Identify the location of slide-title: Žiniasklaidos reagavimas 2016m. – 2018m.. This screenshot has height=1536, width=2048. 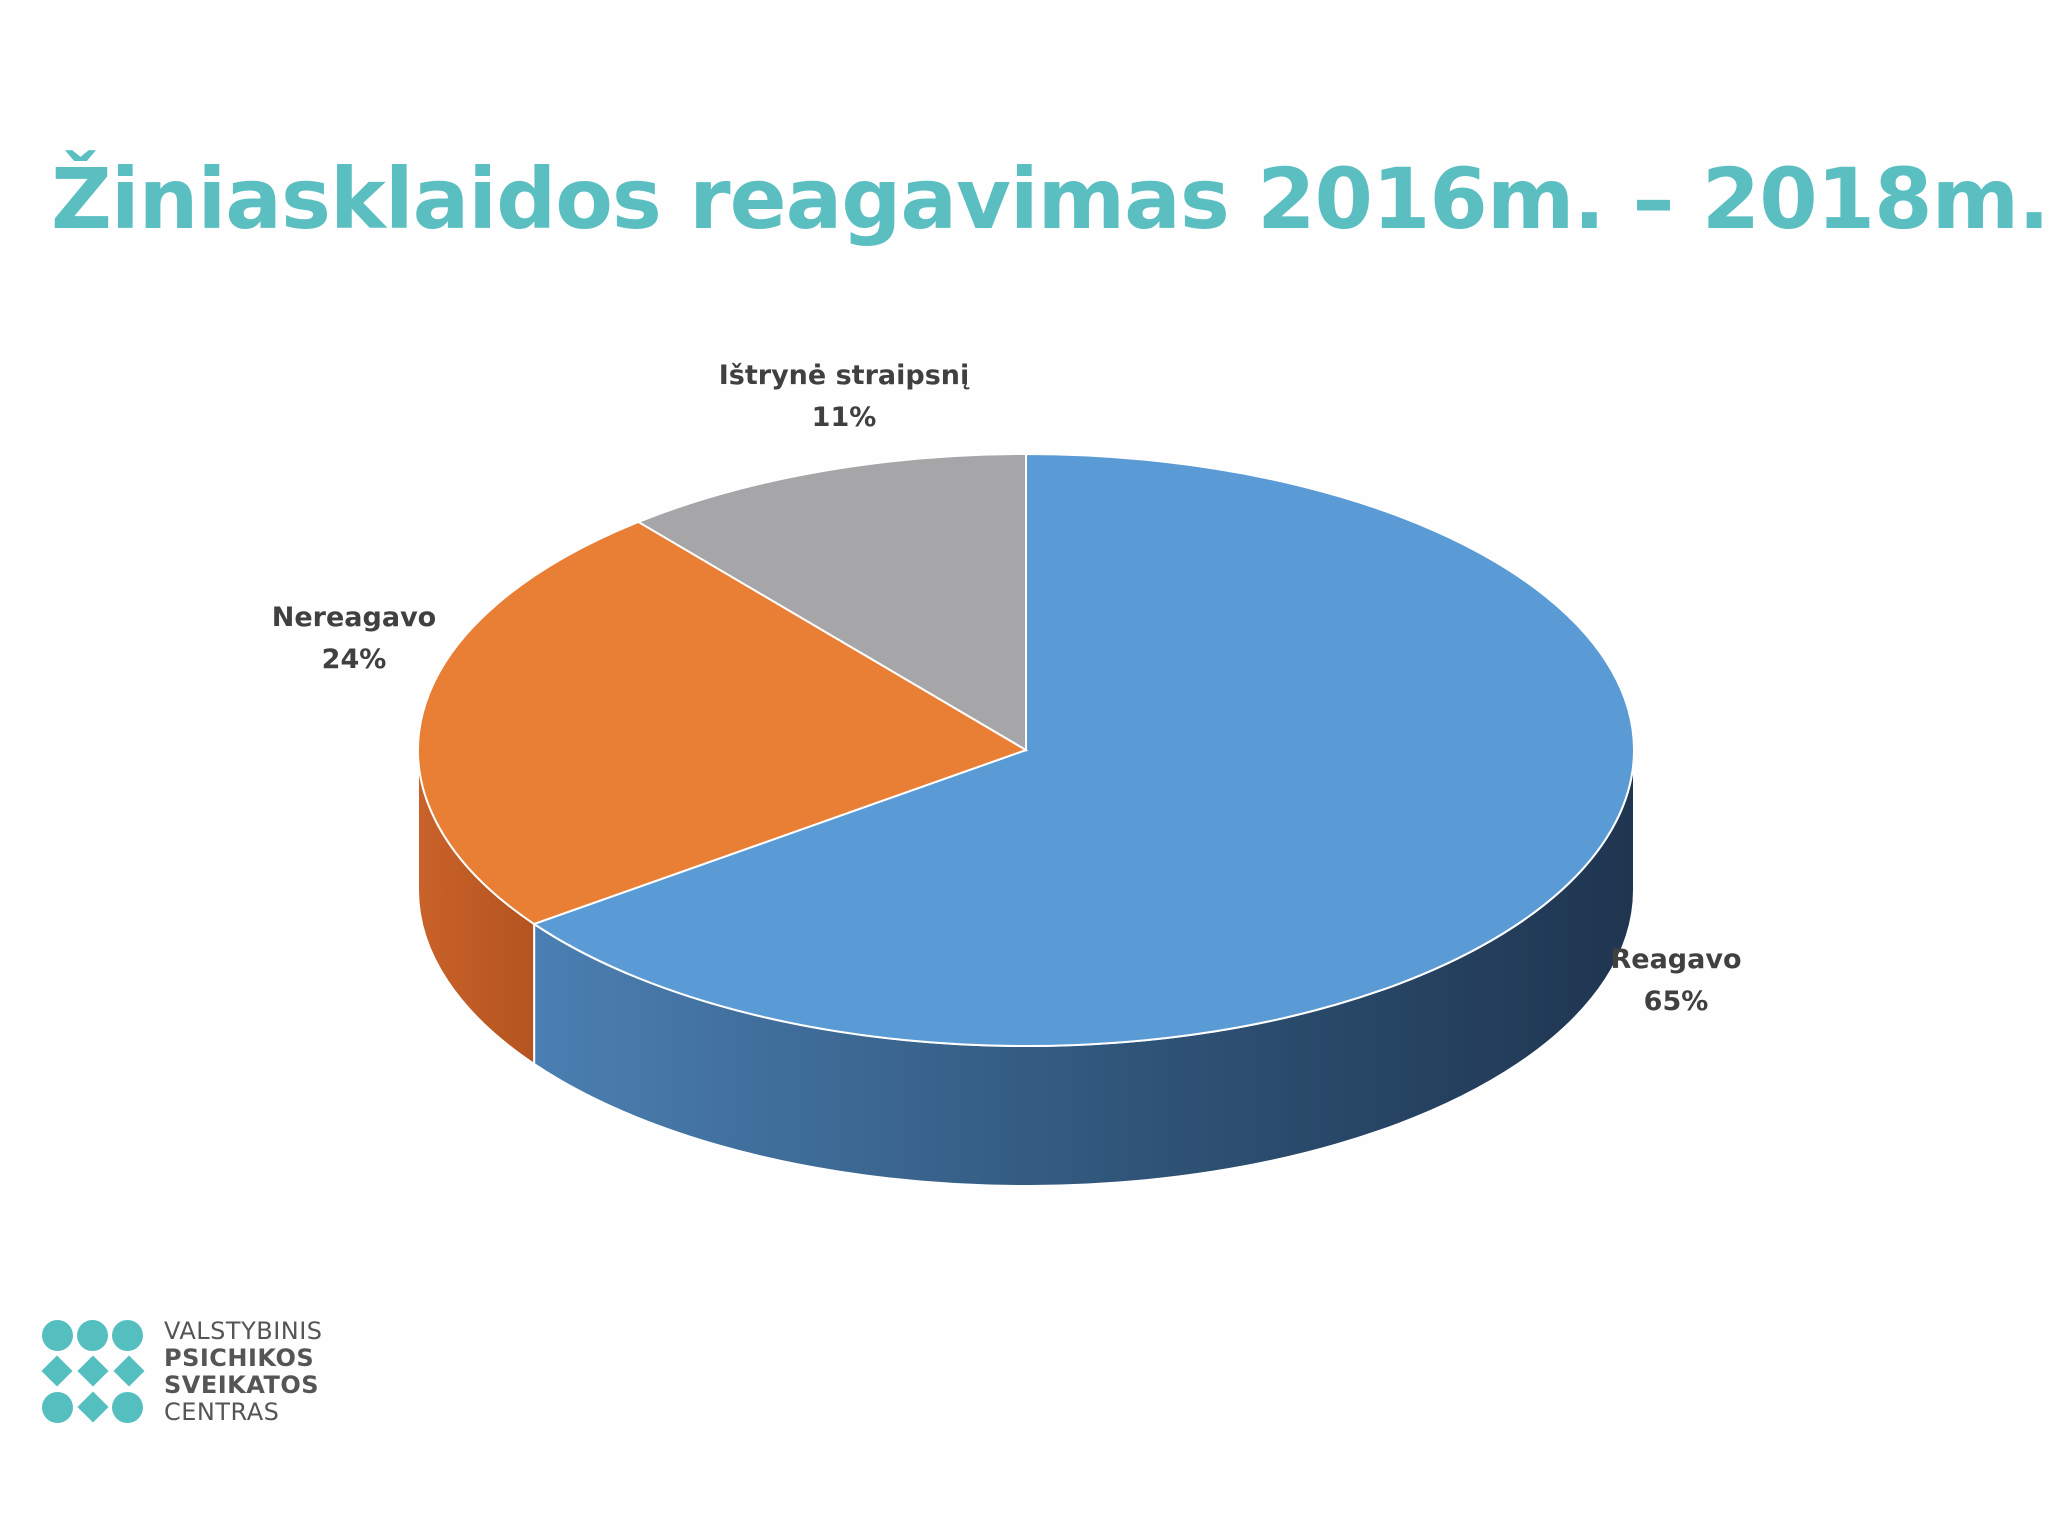
(1049, 199).